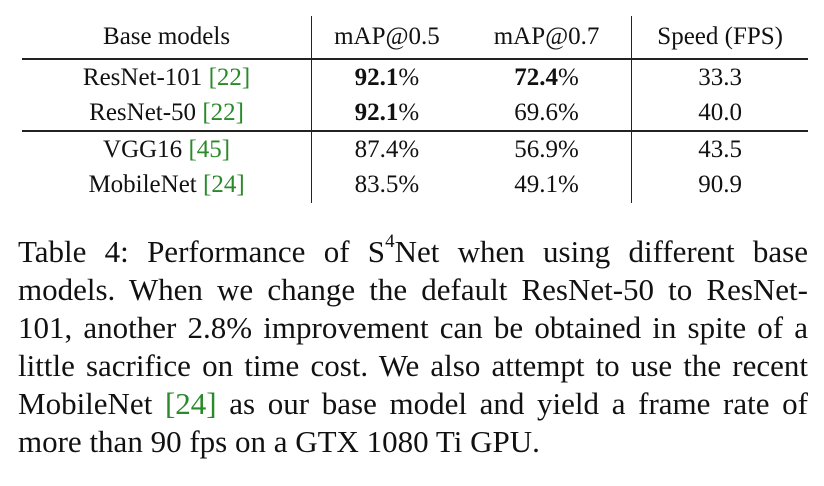 This screenshot has height=486, width=824. I want to click on table-row: ResNet-50 [22] 92.1% 69.6% 40.0, so click(415, 113).